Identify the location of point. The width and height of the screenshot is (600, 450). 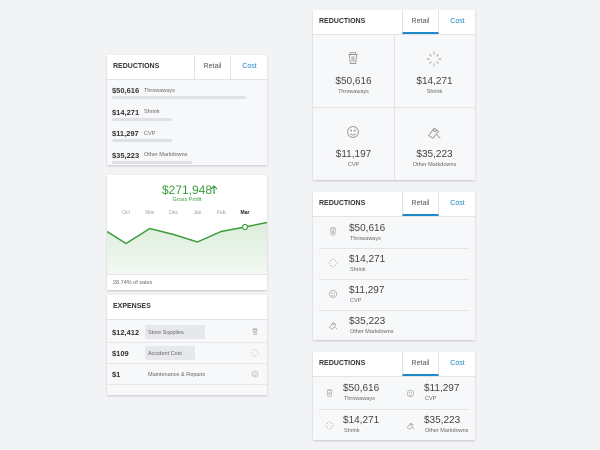
(245, 227).